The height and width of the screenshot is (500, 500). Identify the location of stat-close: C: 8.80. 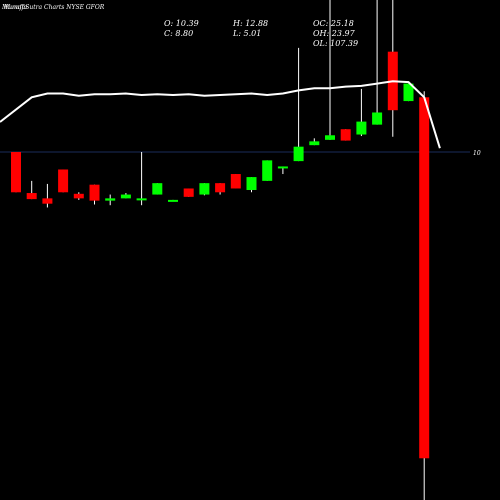
(178, 33).